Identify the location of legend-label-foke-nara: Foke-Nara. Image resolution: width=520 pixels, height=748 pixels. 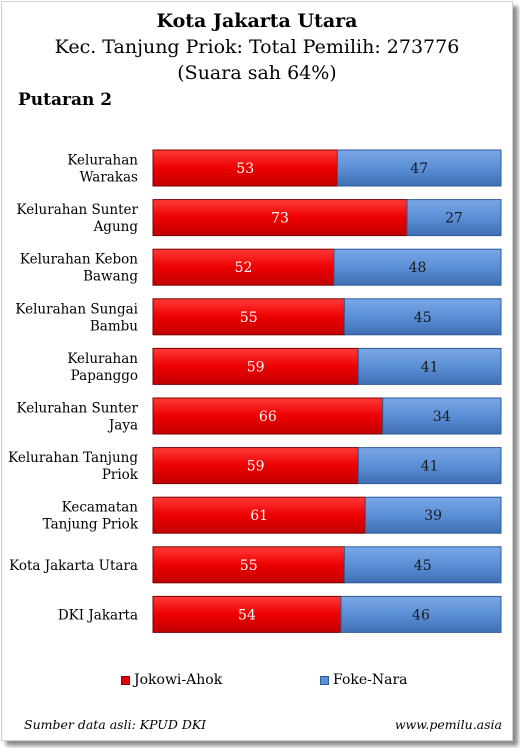
(370, 680).